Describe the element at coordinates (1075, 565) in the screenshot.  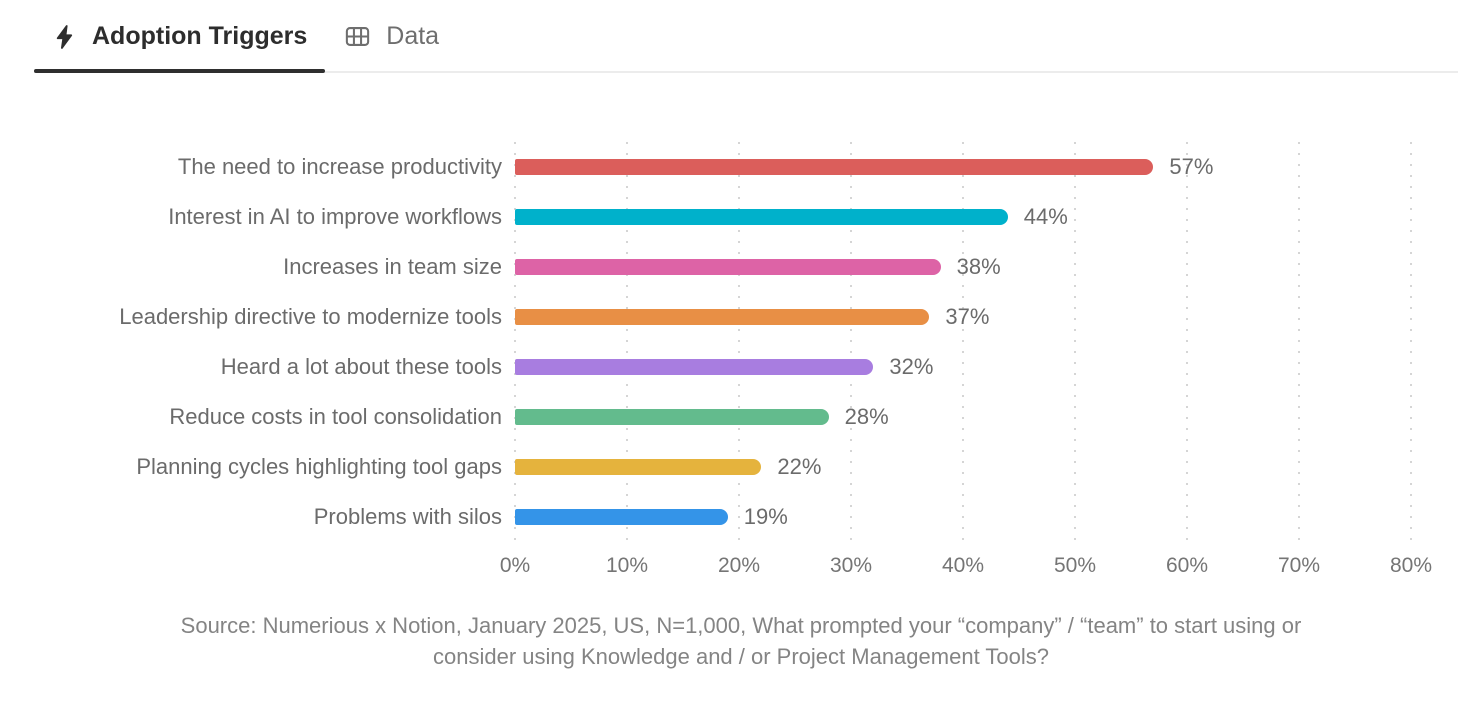
I see `x-tick-label: 50%` at that location.